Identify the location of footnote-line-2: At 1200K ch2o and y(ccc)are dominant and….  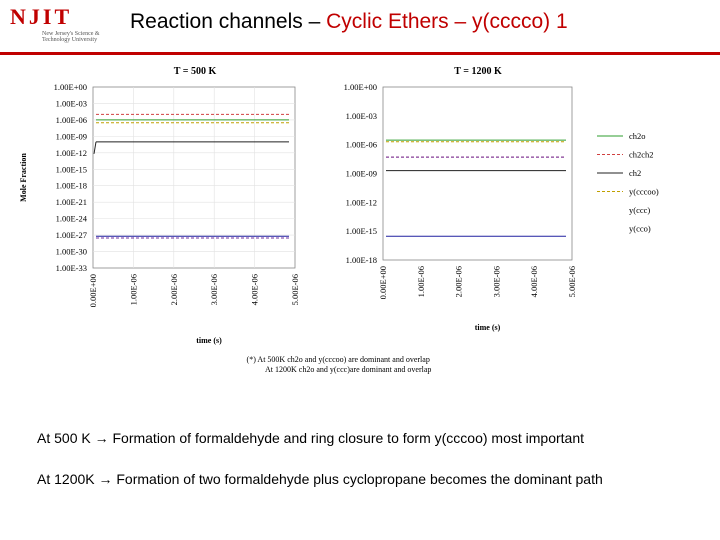
(348, 369).